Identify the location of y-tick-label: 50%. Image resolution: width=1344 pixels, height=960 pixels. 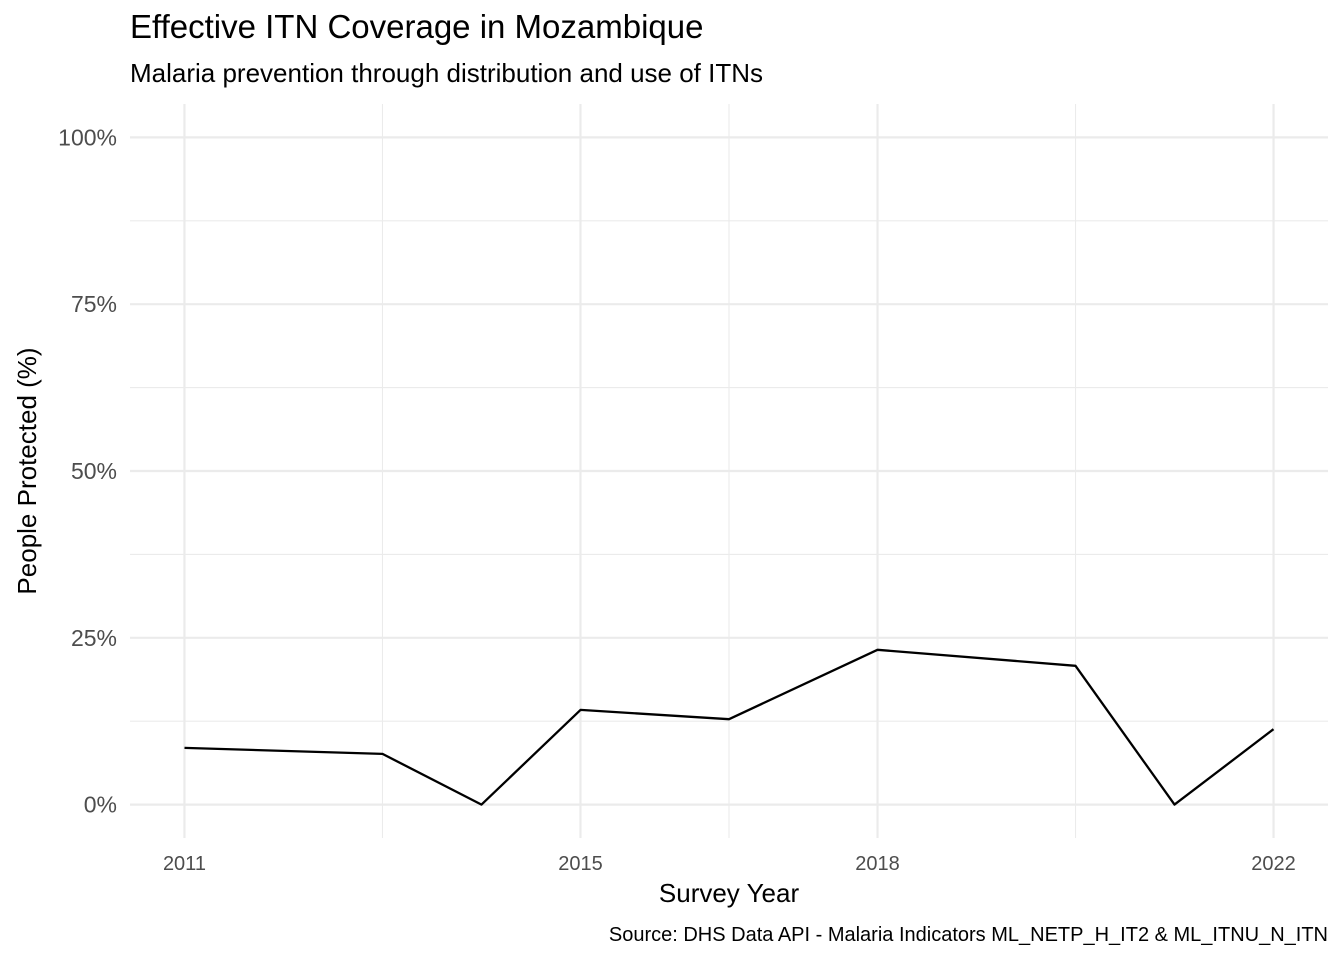
(94, 471).